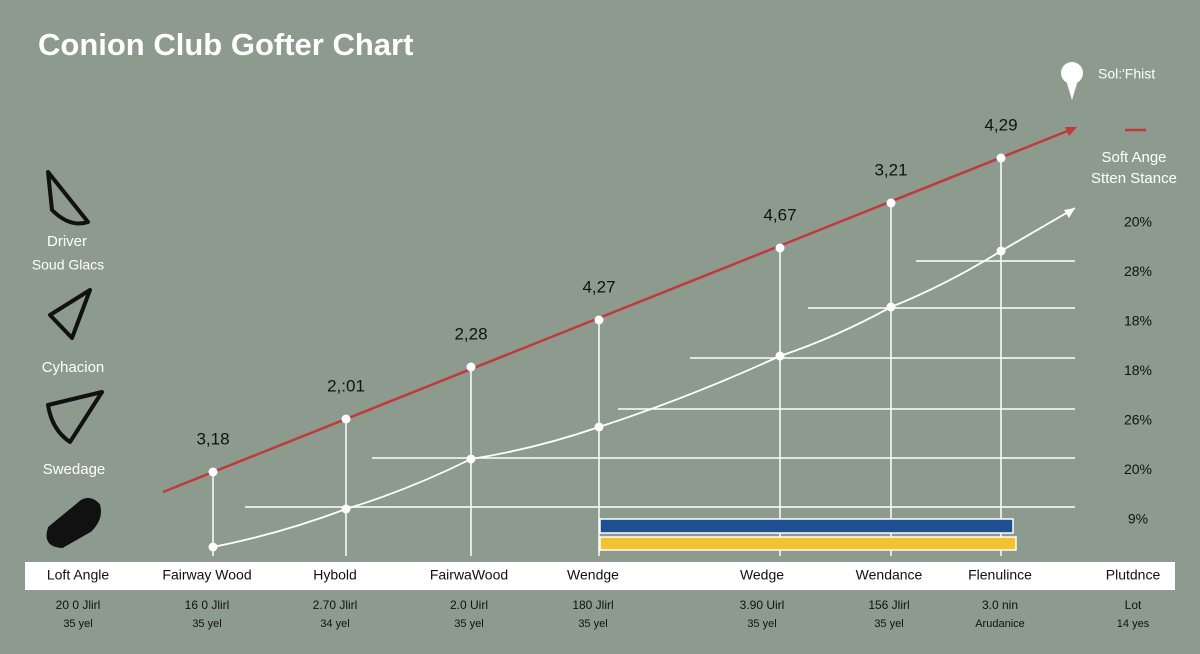 The height and width of the screenshot is (654, 1200). What do you see at coordinates (470, 333) in the screenshot?
I see `point-label: 2,28` at bounding box center [470, 333].